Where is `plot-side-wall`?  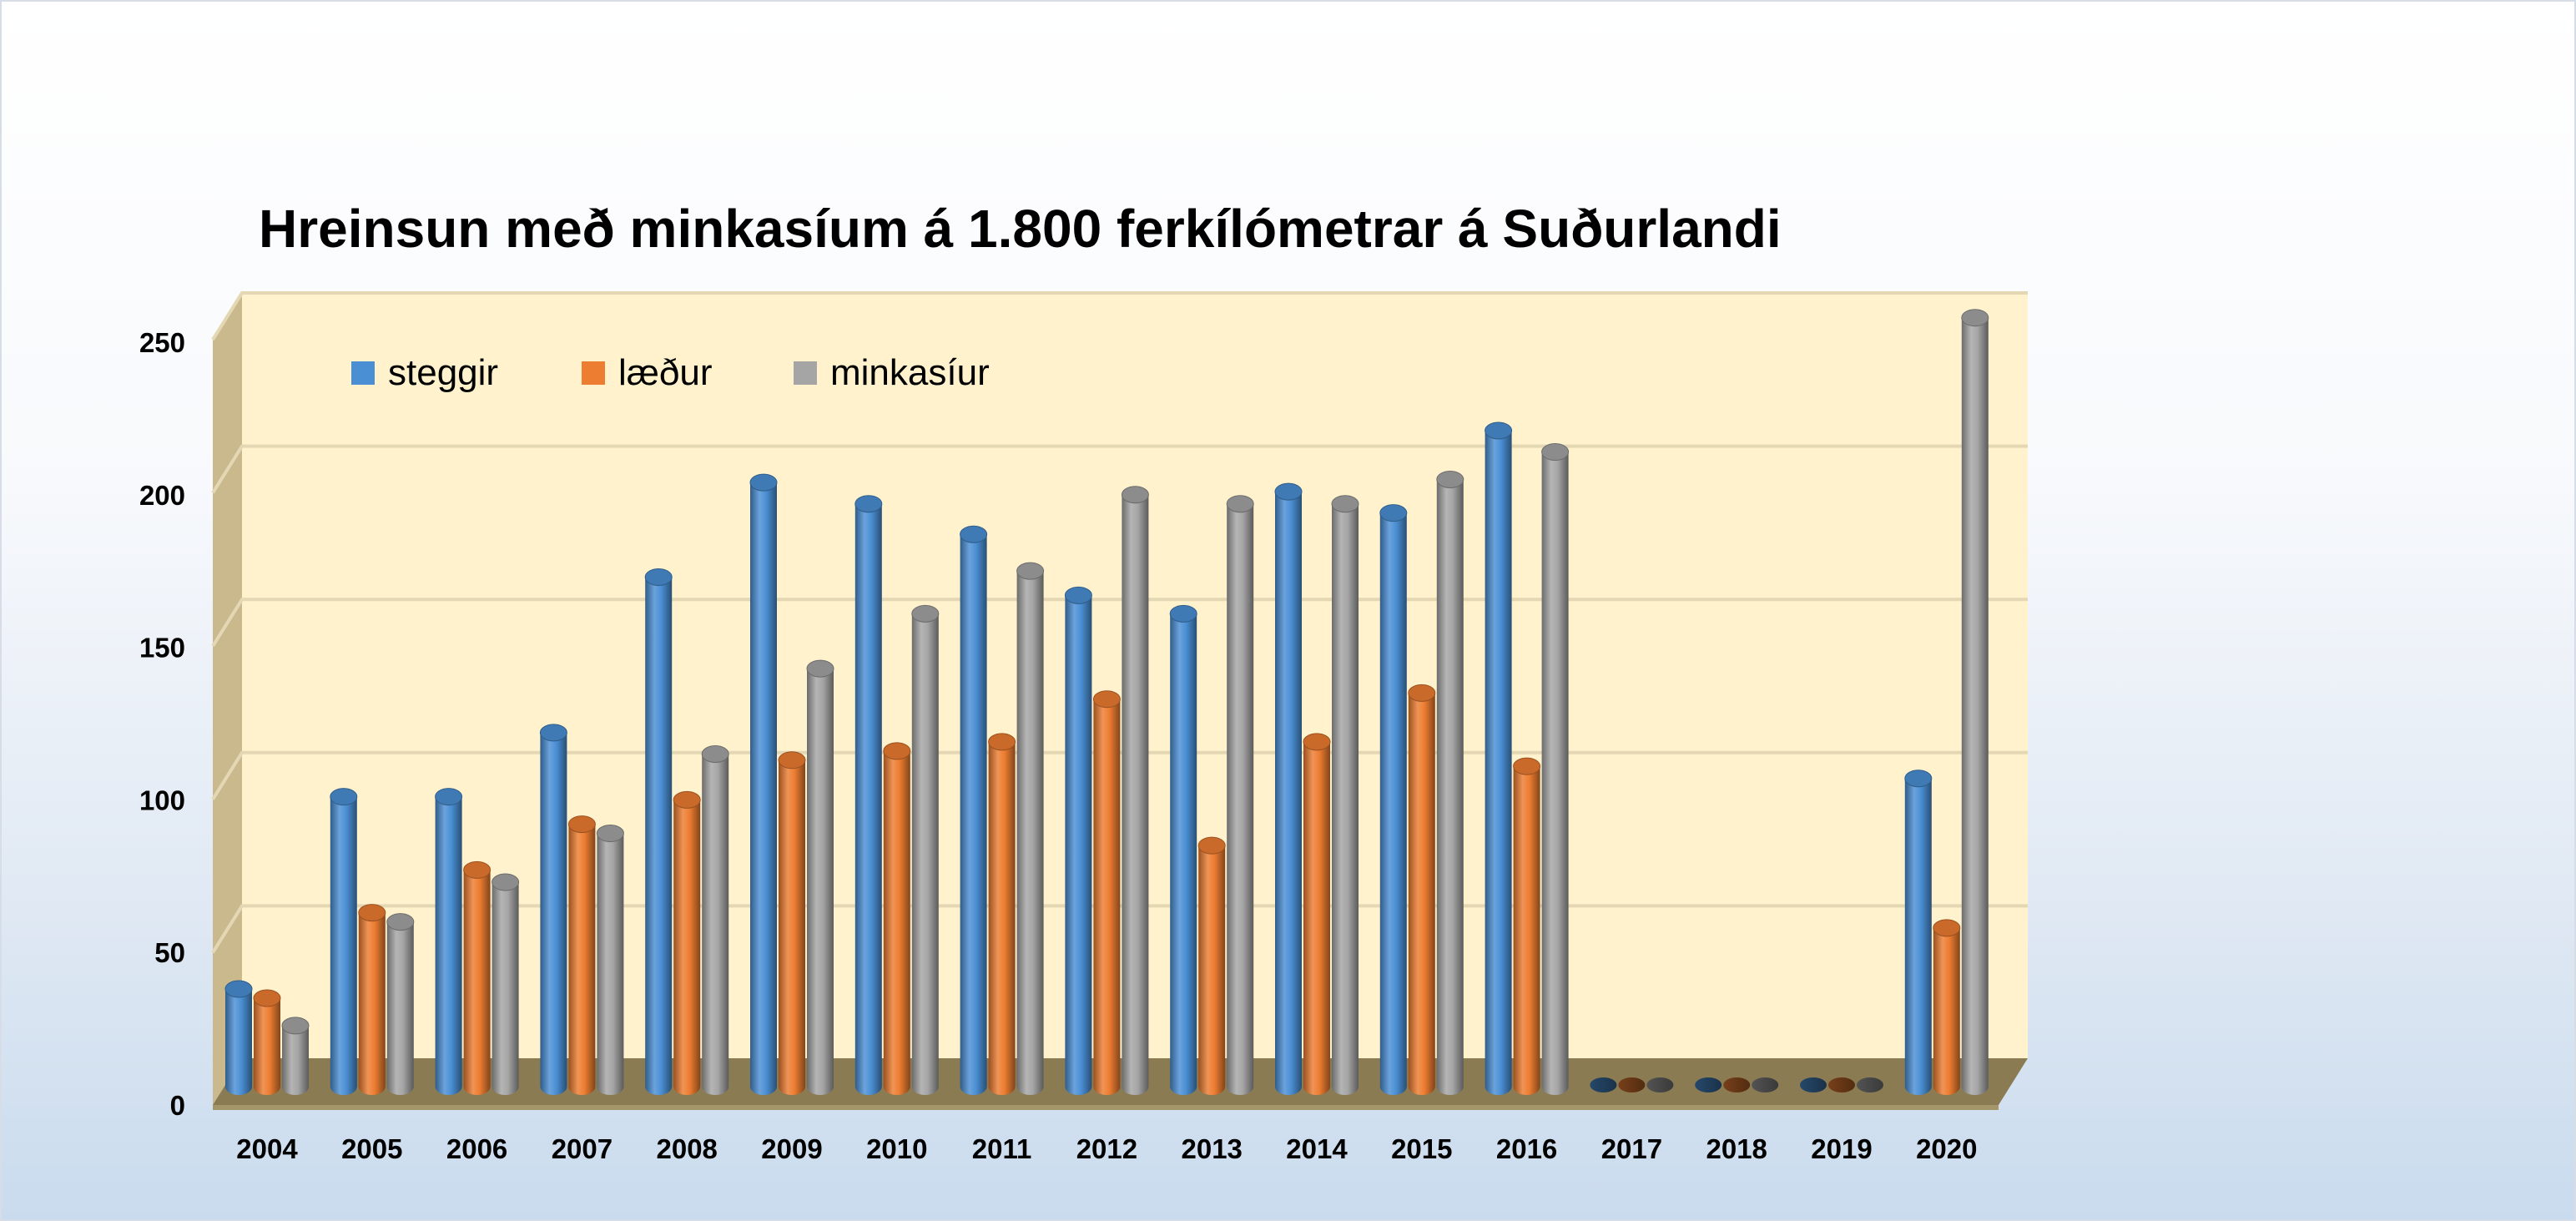 plot-side-wall is located at coordinates (228, 699).